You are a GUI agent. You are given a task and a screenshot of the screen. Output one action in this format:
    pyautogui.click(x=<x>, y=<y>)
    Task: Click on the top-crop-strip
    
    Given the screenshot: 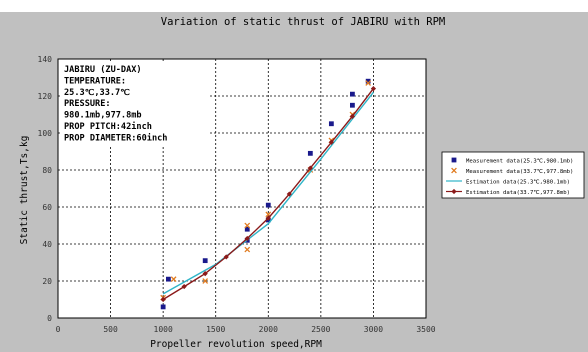 What is the action you would take?
    pyautogui.click(x=294, y=6)
    